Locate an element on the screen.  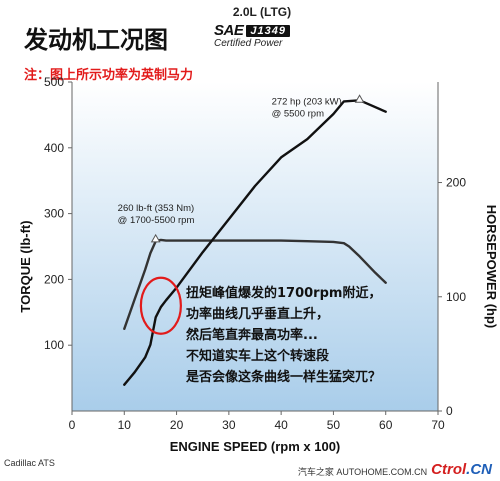
x-tick-label: 0 is located at coordinates (72, 425).